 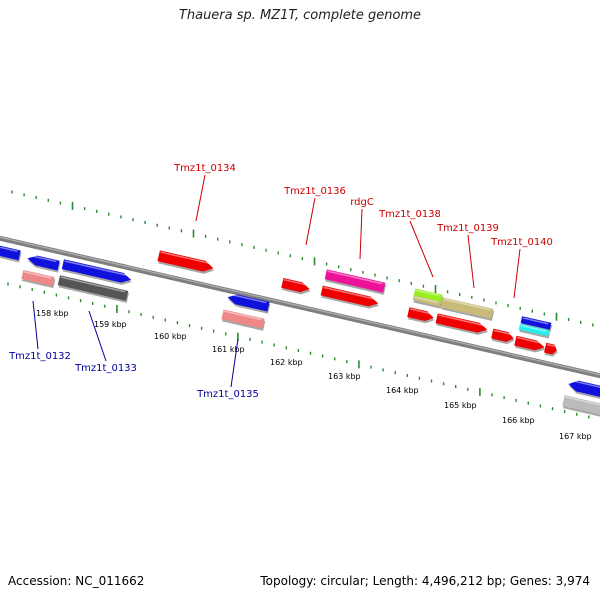 What do you see at coordinates (314, 191) in the screenshot?
I see `label-tmz1t-0136: Tmz1t_0136` at bounding box center [314, 191].